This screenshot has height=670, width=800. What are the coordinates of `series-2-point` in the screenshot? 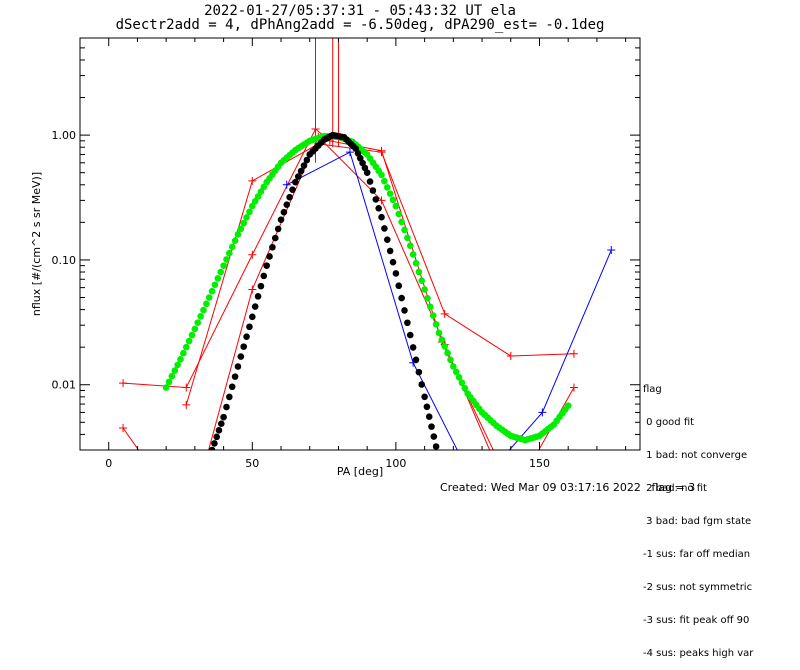 It's located at (573, 387).